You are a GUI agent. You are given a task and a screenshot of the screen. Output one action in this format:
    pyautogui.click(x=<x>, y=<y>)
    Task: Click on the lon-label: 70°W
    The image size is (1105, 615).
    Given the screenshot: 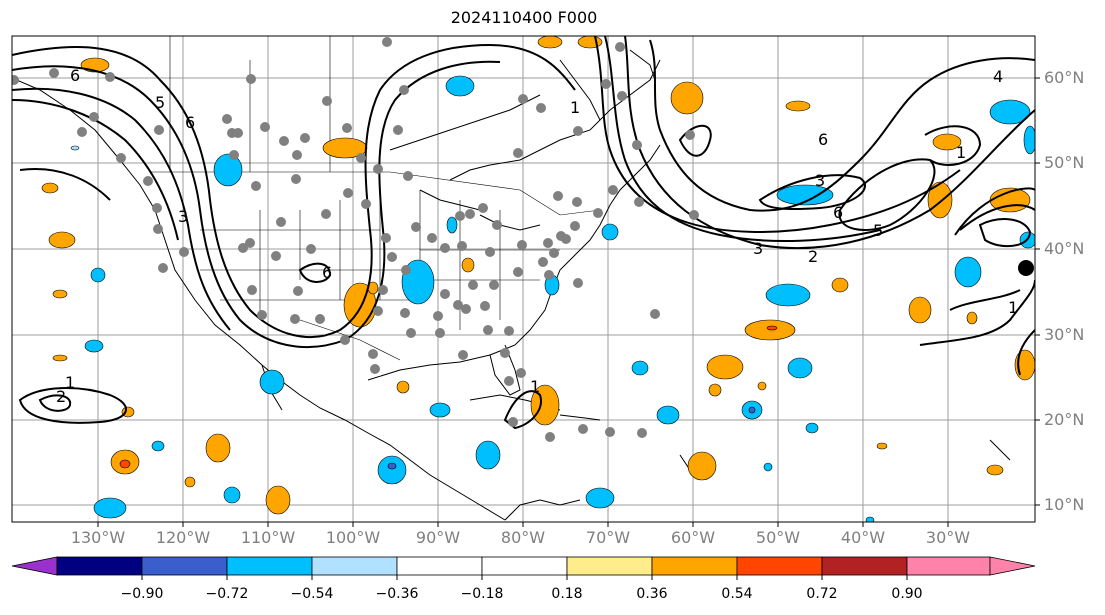 What is the action you would take?
    pyautogui.click(x=608, y=537)
    